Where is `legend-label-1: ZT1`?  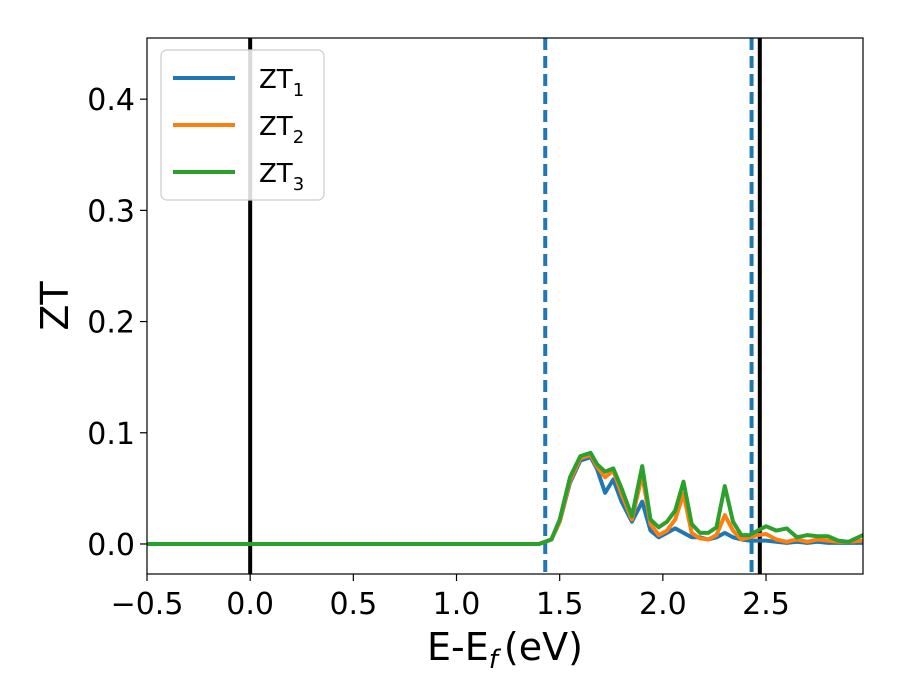
legend-label-1: ZT1 is located at coordinates (281, 83).